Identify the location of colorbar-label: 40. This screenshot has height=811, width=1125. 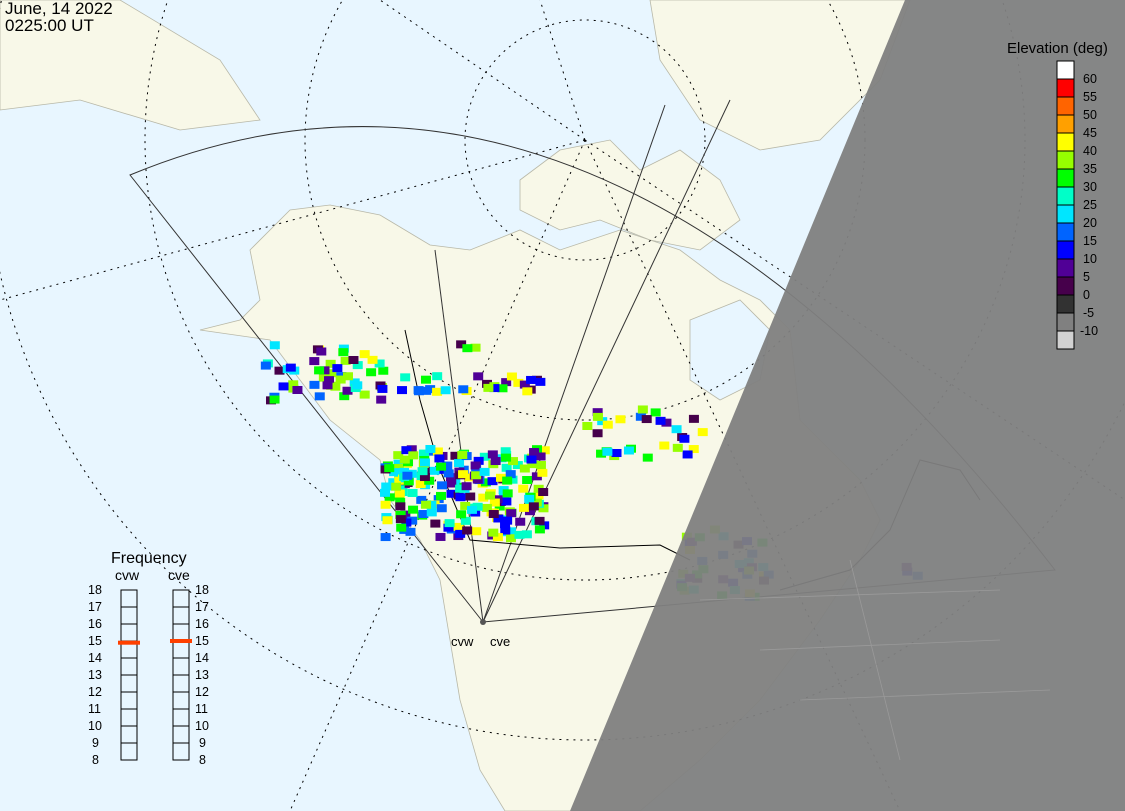
(1090, 151).